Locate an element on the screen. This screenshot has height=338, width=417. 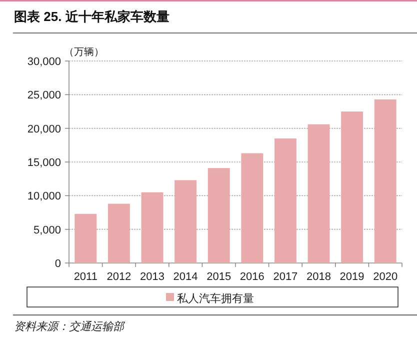
chart-title: 图表 25. 近十年私家车数量 is located at coordinates (92, 16).